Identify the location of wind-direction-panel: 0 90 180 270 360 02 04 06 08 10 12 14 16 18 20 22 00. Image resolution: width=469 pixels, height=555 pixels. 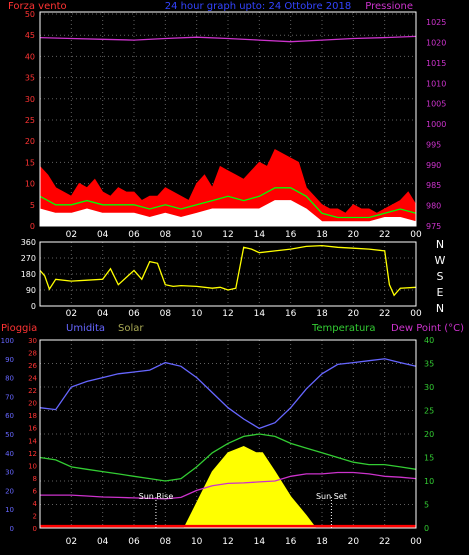
(221, 278).